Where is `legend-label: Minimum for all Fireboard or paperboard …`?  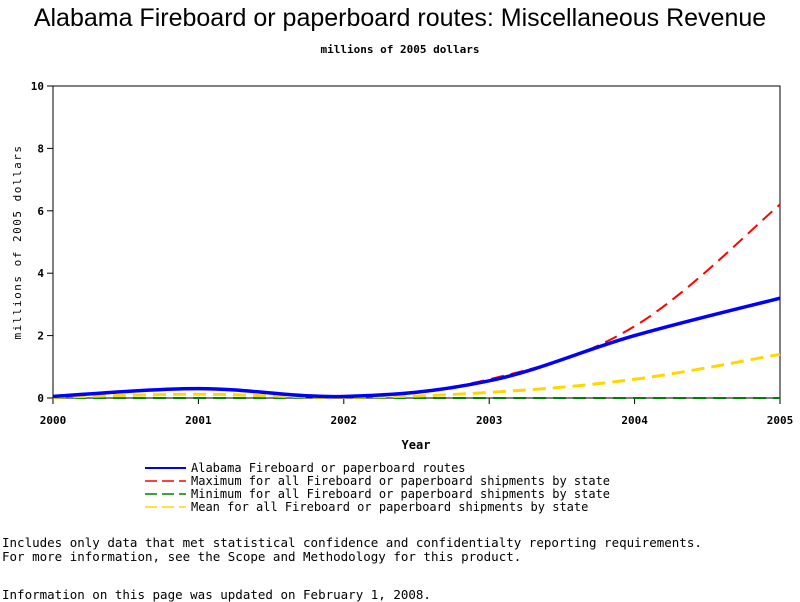
legend-label: Minimum for all Fireboard or paperboard … is located at coordinates (400, 494).